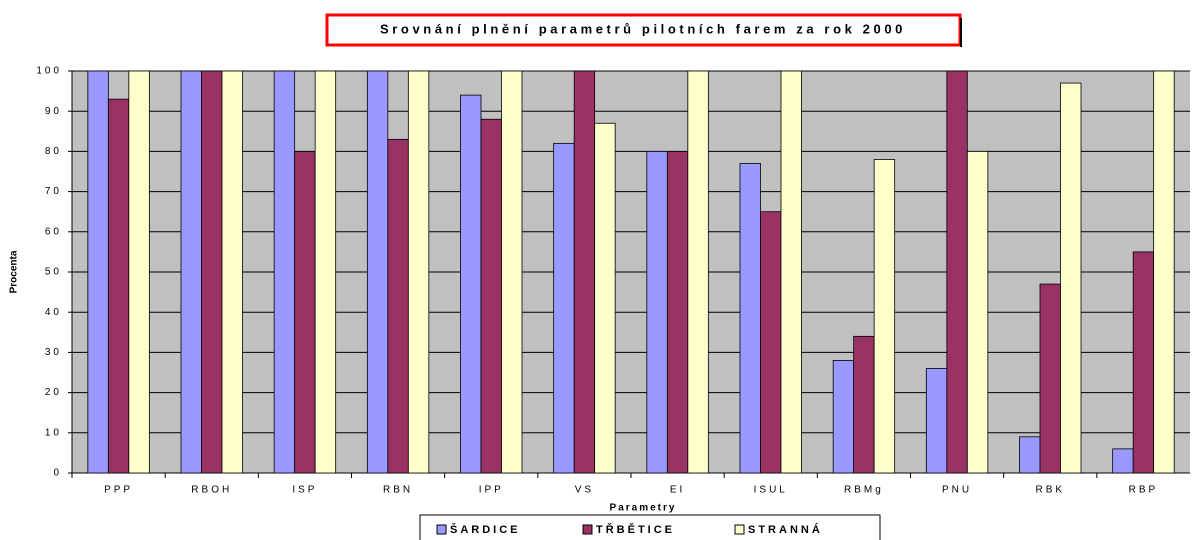 The image size is (1192, 540). What do you see at coordinates (491, 490) in the screenshot?
I see `x-tick-label: IPP` at bounding box center [491, 490].